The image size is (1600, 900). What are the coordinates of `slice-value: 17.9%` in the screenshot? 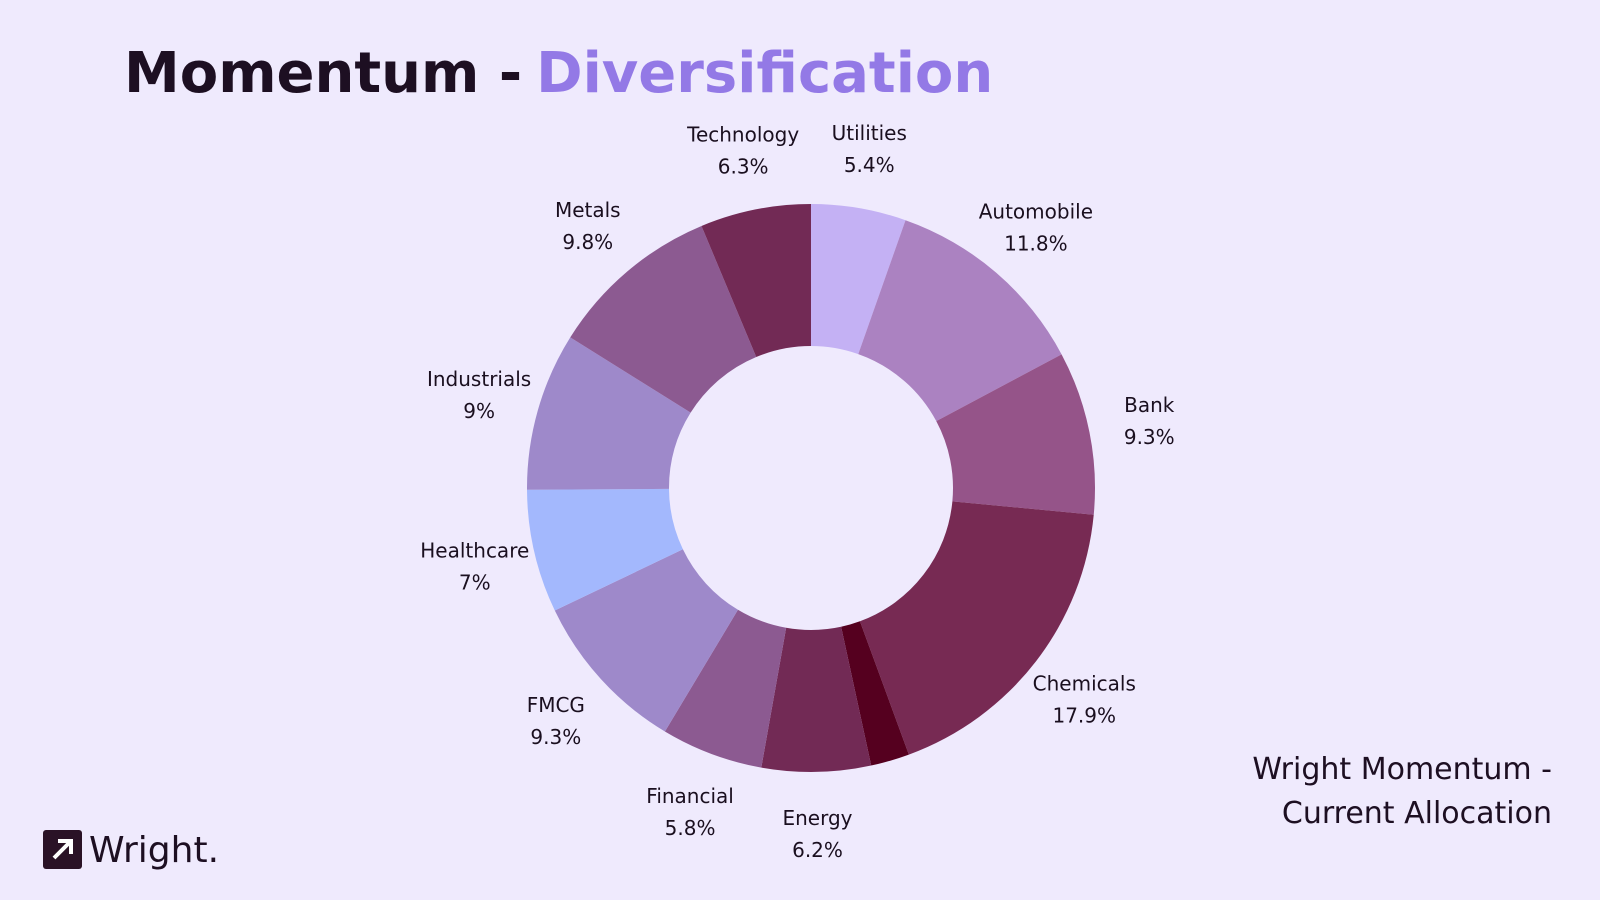 It's located at (1084, 716).